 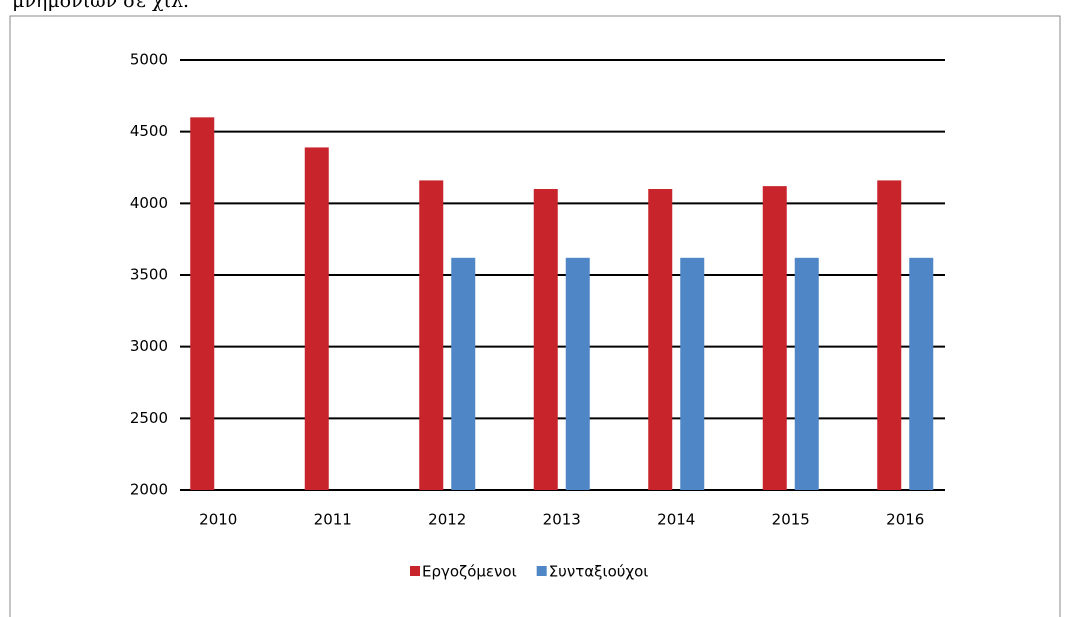 What do you see at coordinates (447, 520) in the screenshot?
I see `x-tick-label: 2012` at bounding box center [447, 520].